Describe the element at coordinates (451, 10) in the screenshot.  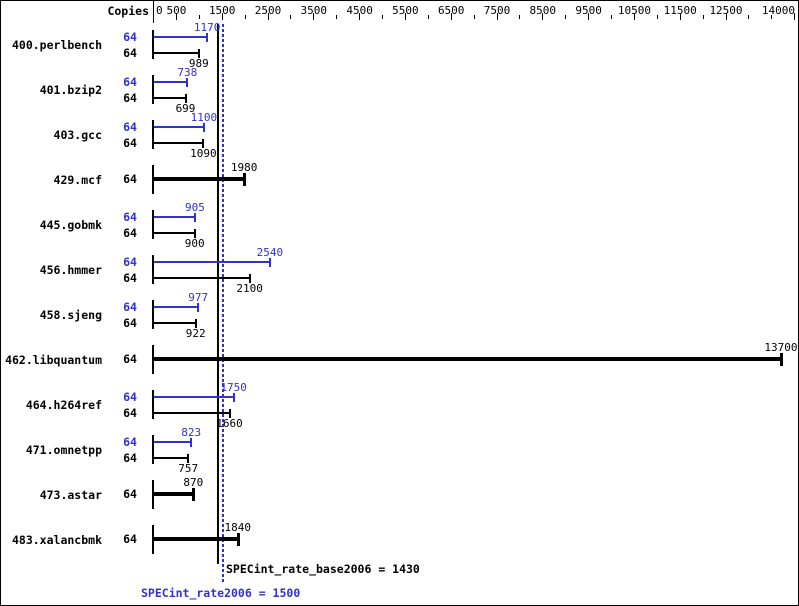
I see `axis-tick-label: 6500` at that location.